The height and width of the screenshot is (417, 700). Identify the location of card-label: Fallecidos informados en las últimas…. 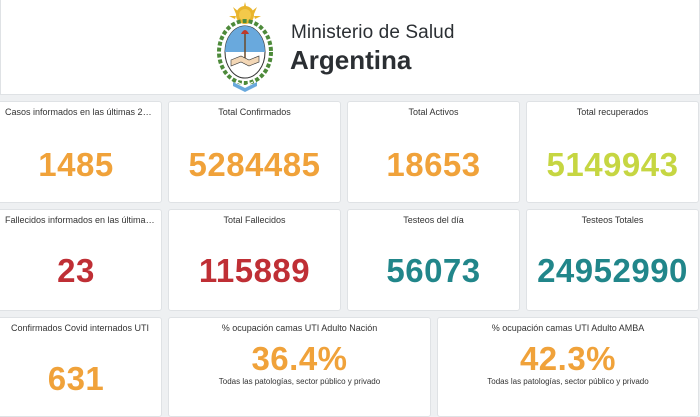
(82, 220).